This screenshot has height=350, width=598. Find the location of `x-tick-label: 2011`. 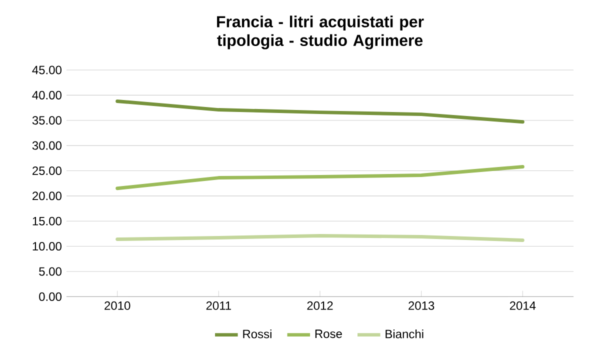

x-tick-label: 2011 is located at coordinates (218, 305).